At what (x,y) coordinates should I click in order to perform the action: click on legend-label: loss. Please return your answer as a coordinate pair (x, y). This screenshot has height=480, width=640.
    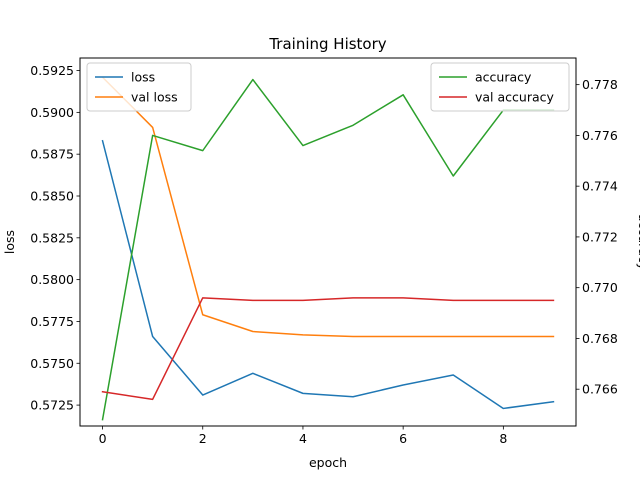
    Looking at the image, I should click on (143, 77).